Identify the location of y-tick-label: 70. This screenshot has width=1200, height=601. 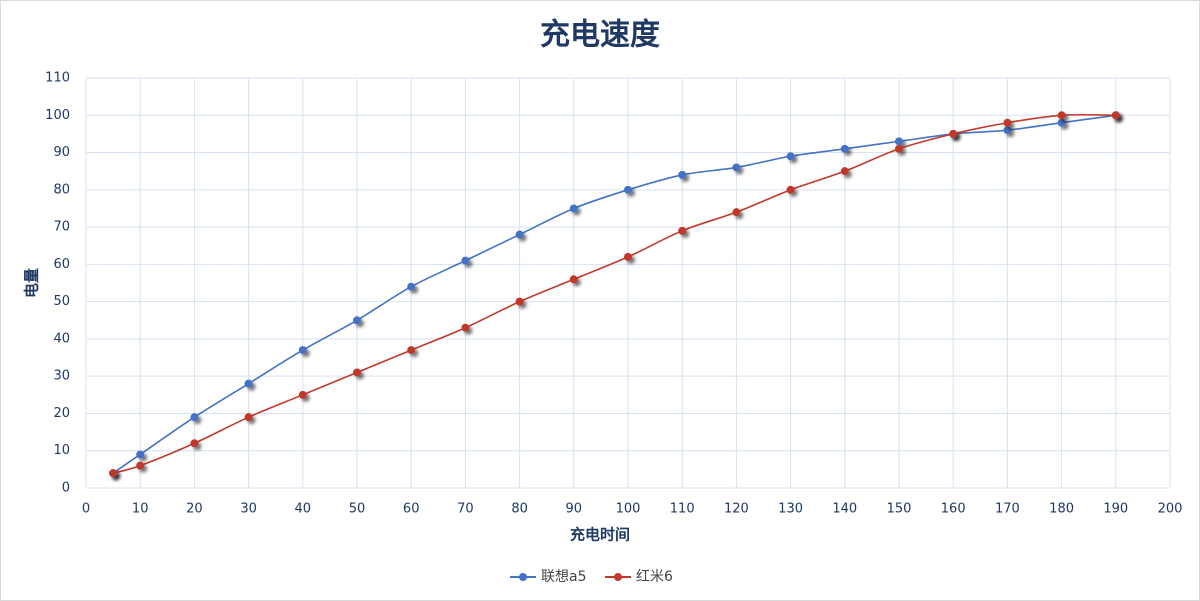
(61, 227).